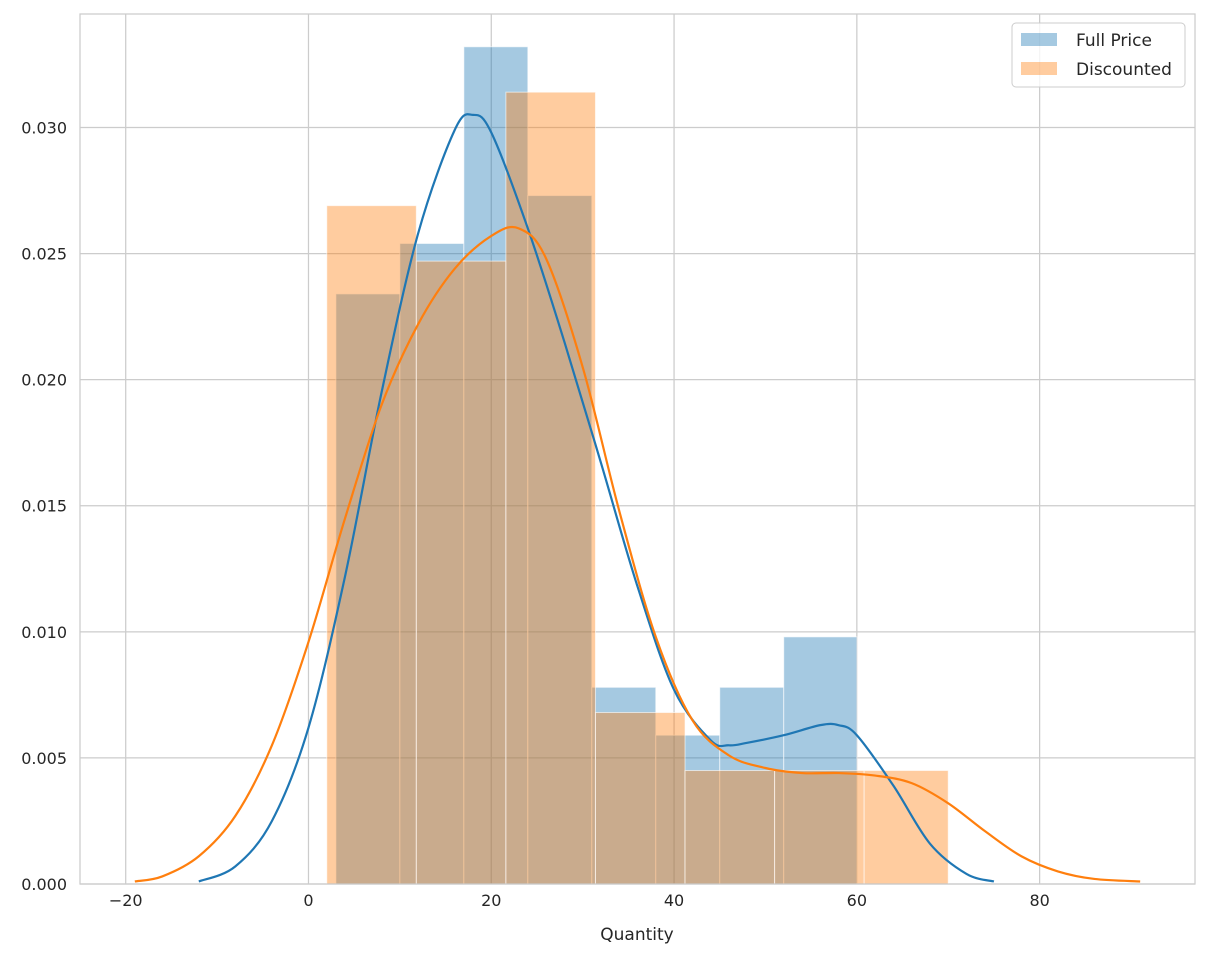 The width and height of the screenshot is (1208, 958). I want to click on x-tick-label: 20, so click(491, 900).